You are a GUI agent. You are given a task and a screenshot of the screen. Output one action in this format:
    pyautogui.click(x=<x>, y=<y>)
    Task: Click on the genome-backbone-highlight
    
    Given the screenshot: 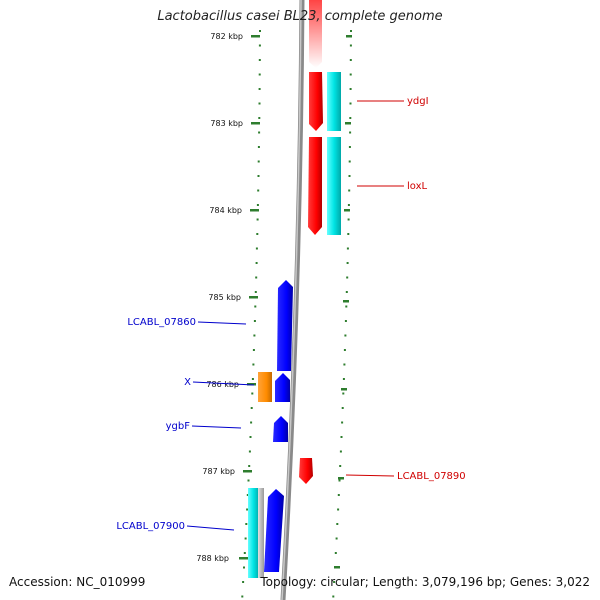 What is the action you would take?
    pyautogui.click(x=291, y=300)
    